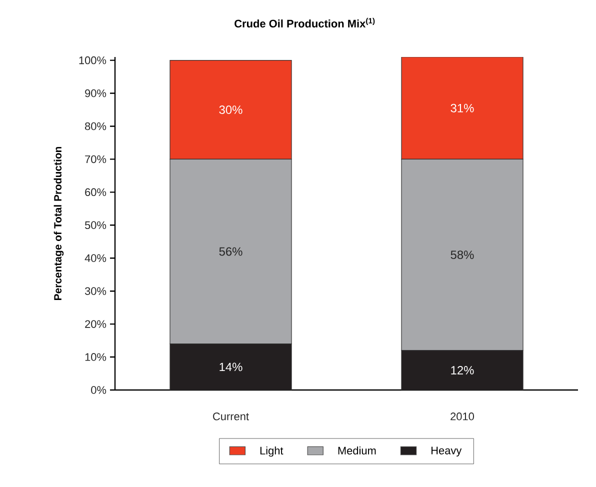 The height and width of the screenshot is (487, 596). I want to click on legend-label: Medium, so click(357, 450).